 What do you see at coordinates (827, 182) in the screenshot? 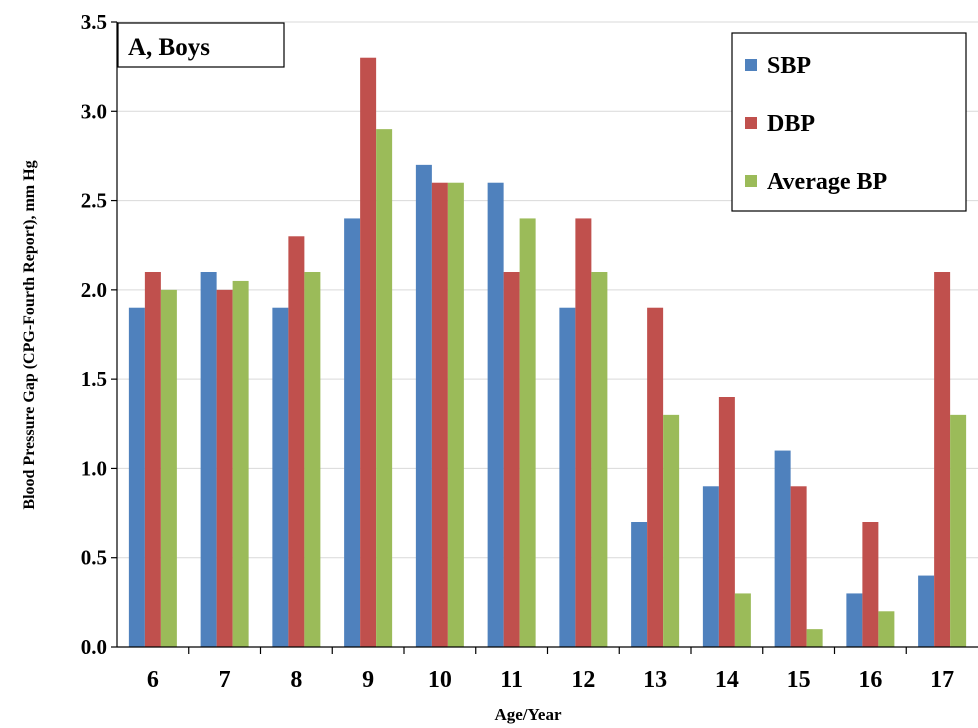
I see `legend-label-average-bp: Average BP` at bounding box center [827, 182].